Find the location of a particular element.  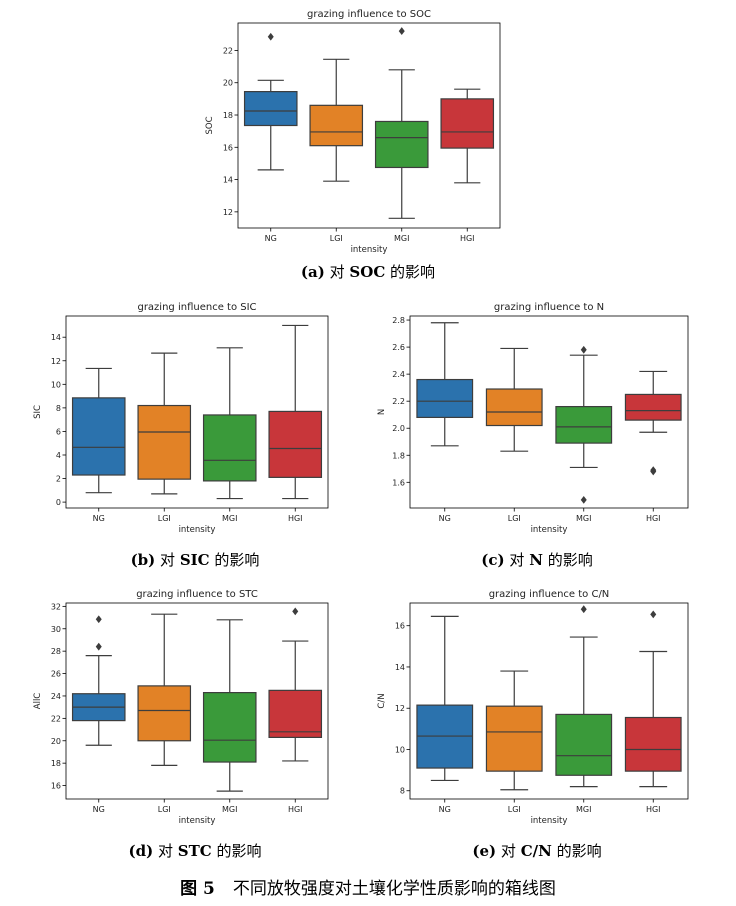

caption-c: (c) 对 N 的影响 is located at coordinates (536, 559).